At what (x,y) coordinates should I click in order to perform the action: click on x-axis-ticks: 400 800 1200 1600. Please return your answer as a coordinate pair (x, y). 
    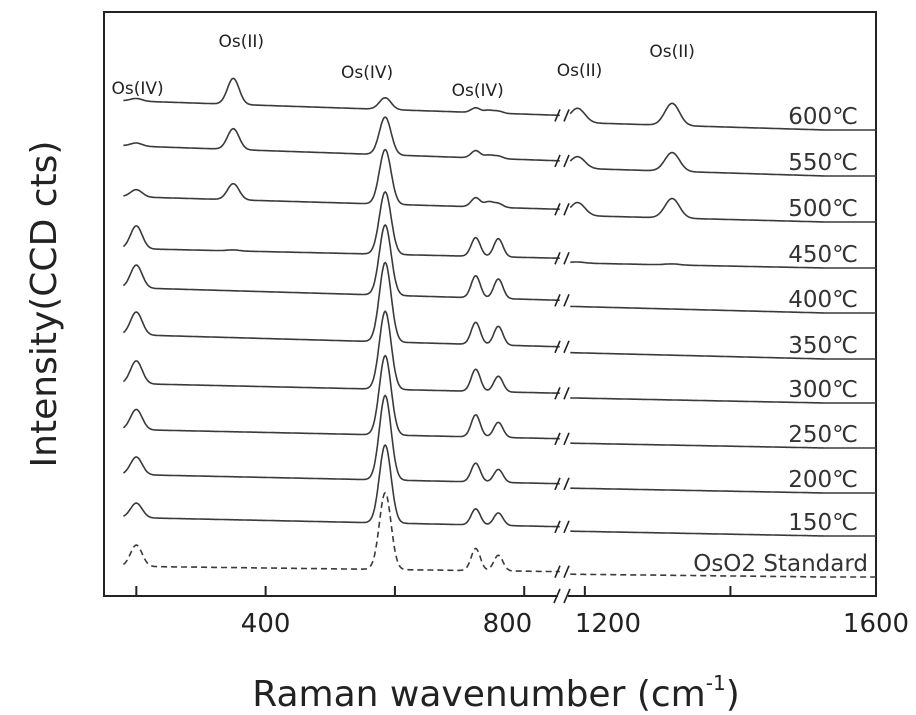
    Looking at the image, I should click on (522, 612).